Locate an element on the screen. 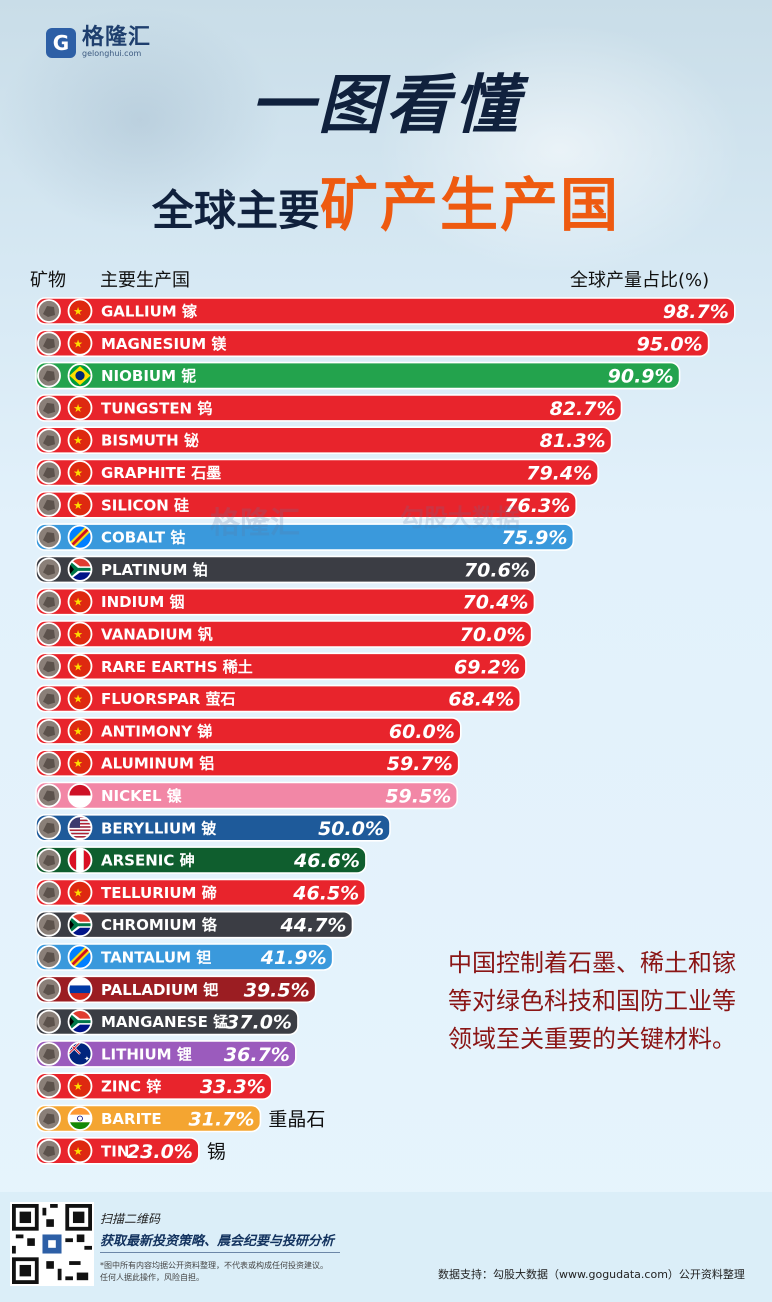 This screenshot has width=772, height=1302. bar-mineral-label: GRAPHITE 石墨 is located at coordinates (161, 473).